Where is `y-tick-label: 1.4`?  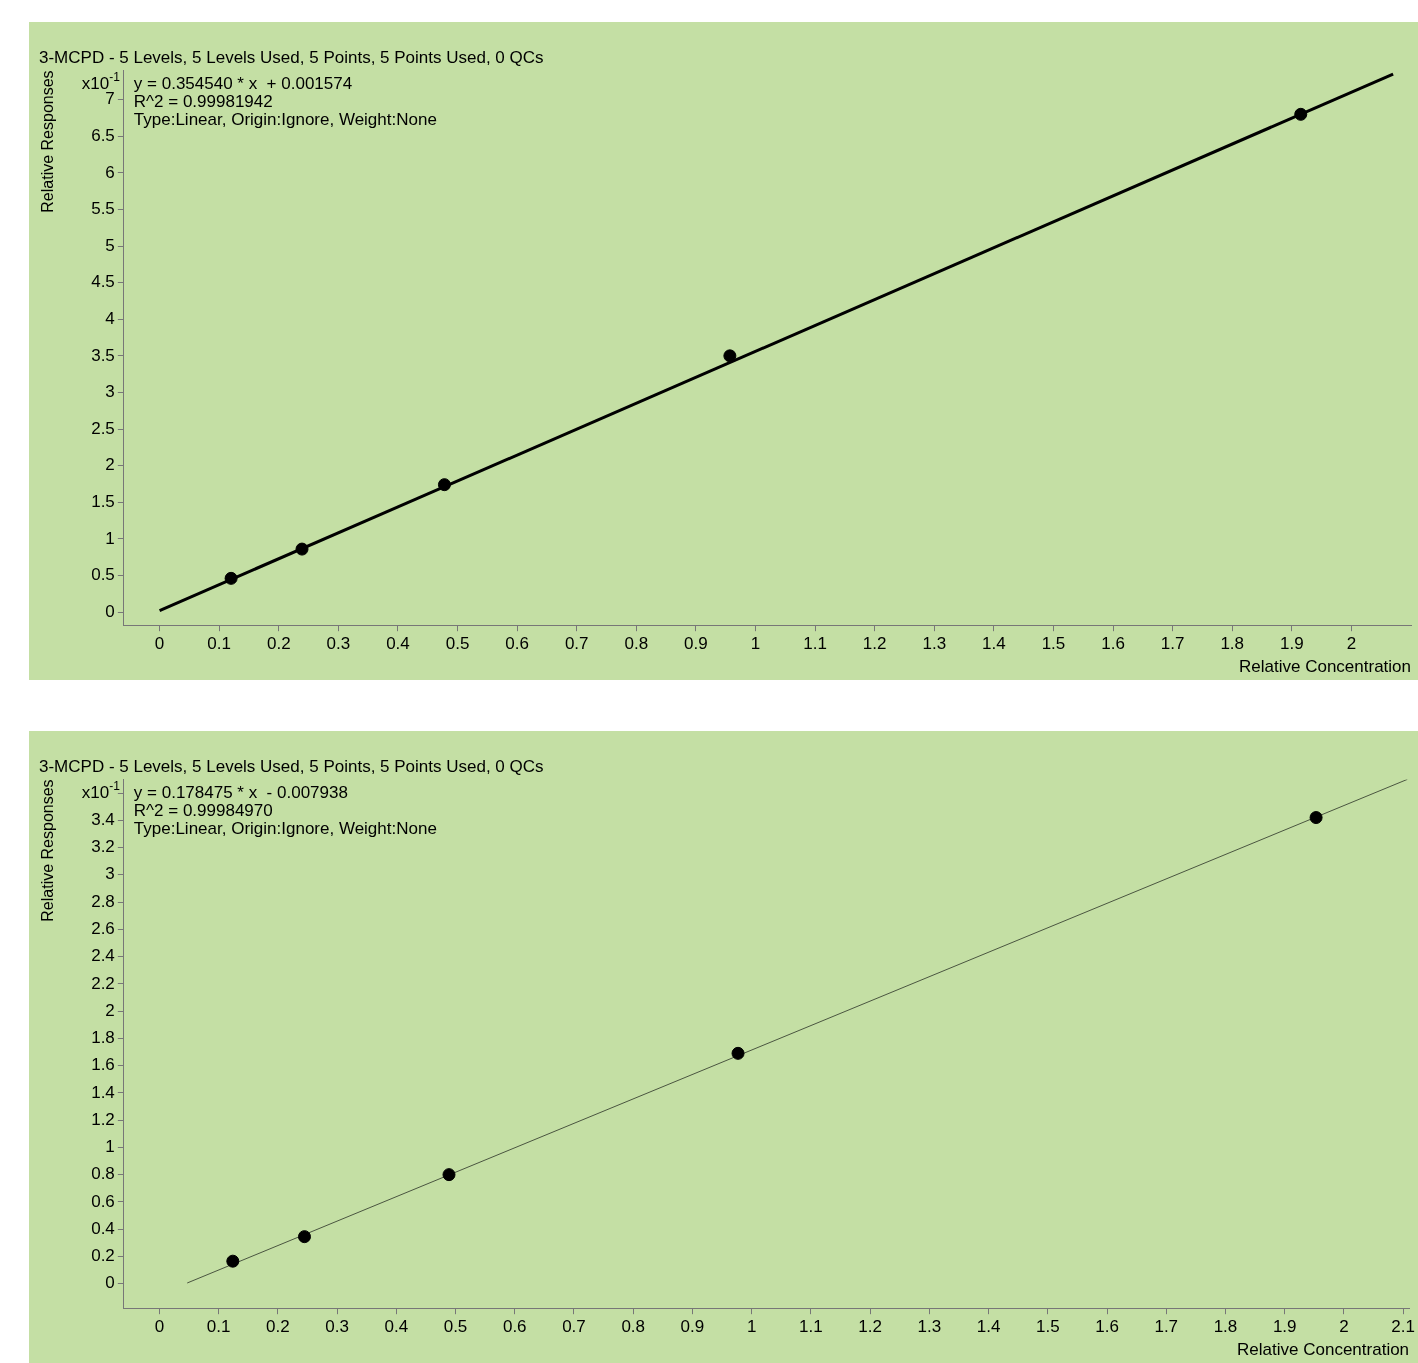
y-tick-label: 1.4 is located at coordinates (103, 1092).